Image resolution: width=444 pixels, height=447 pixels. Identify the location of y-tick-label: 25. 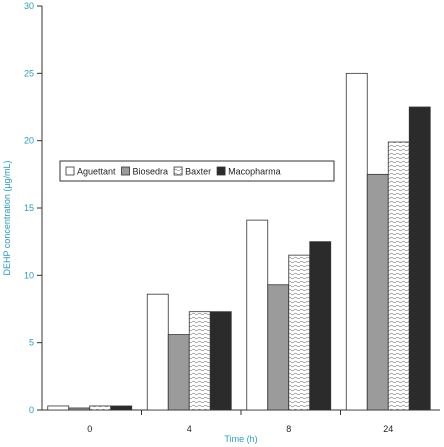
(29, 73).